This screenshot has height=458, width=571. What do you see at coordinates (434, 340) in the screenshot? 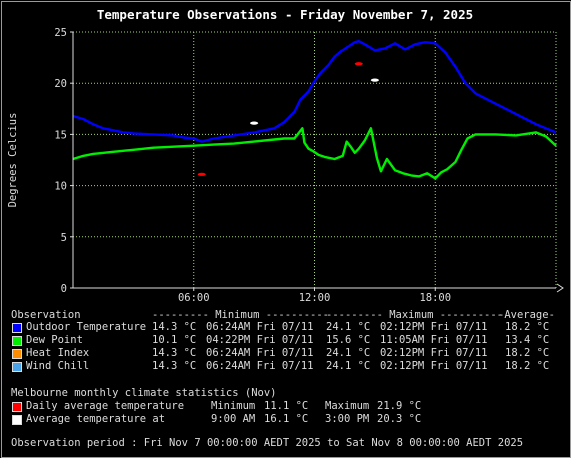
I see `legend-max-time: 11:05AM Fri 07/11` at bounding box center [434, 340].